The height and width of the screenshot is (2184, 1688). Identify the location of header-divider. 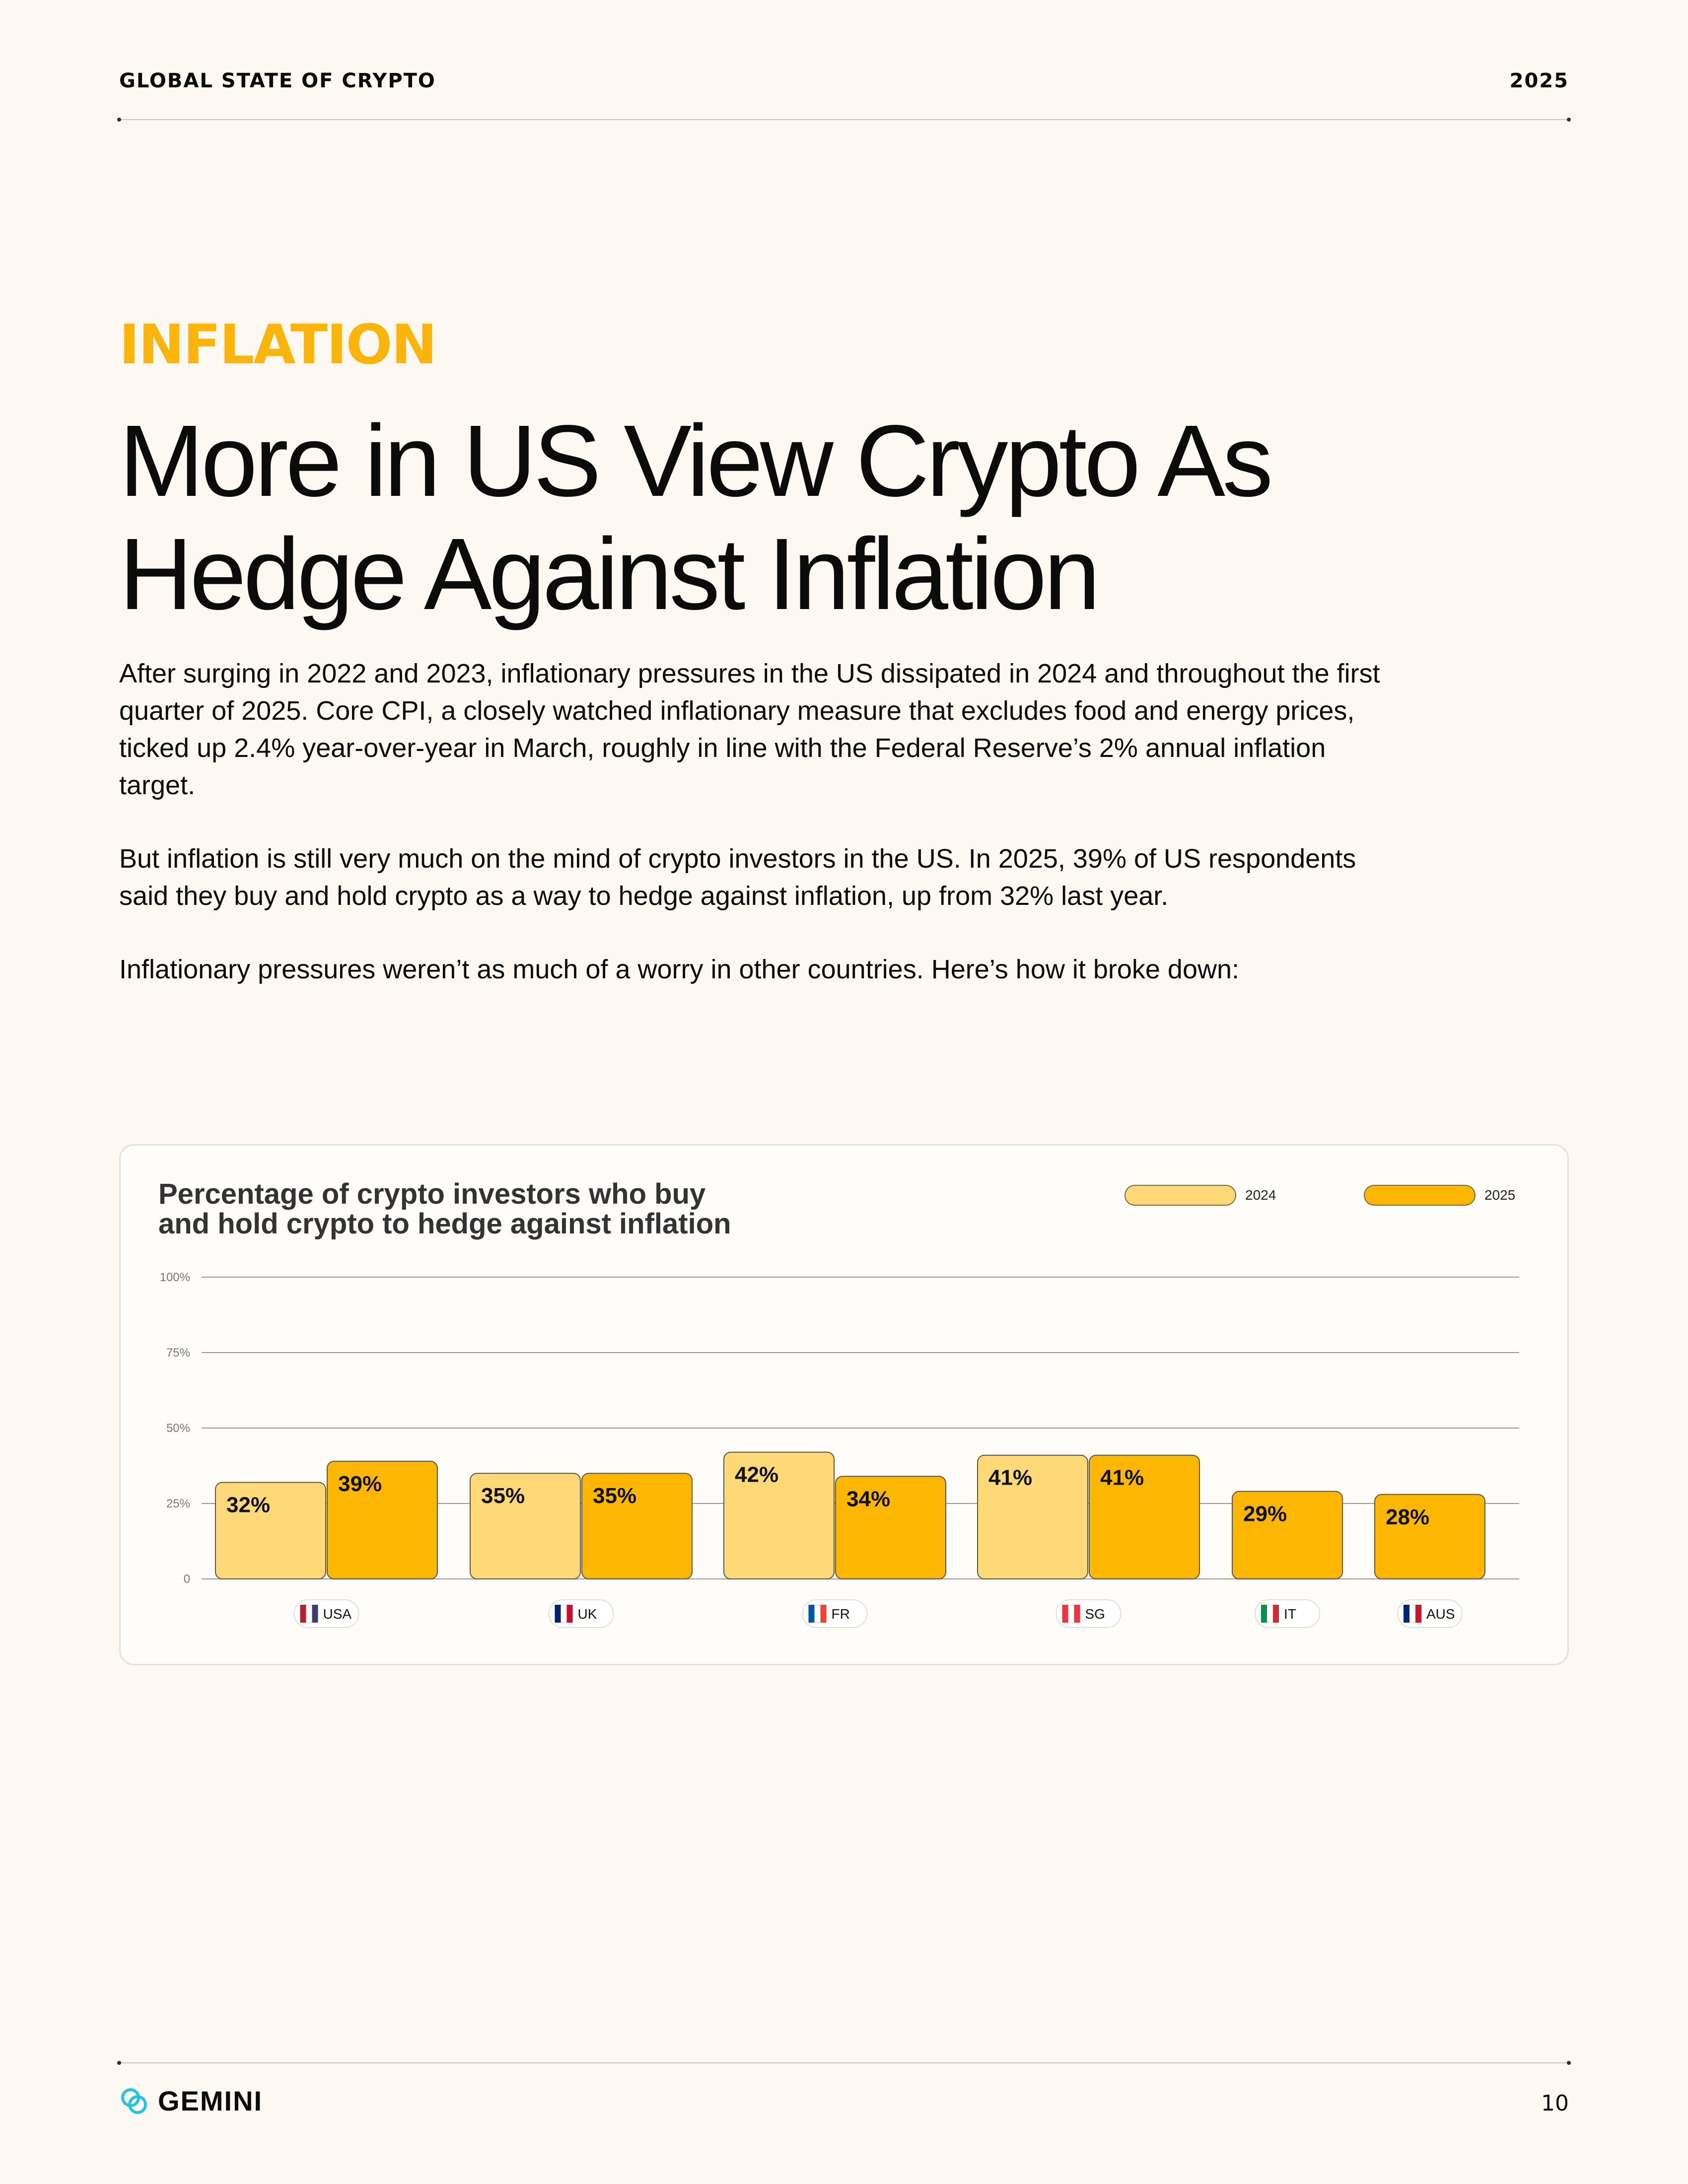
(844, 120).